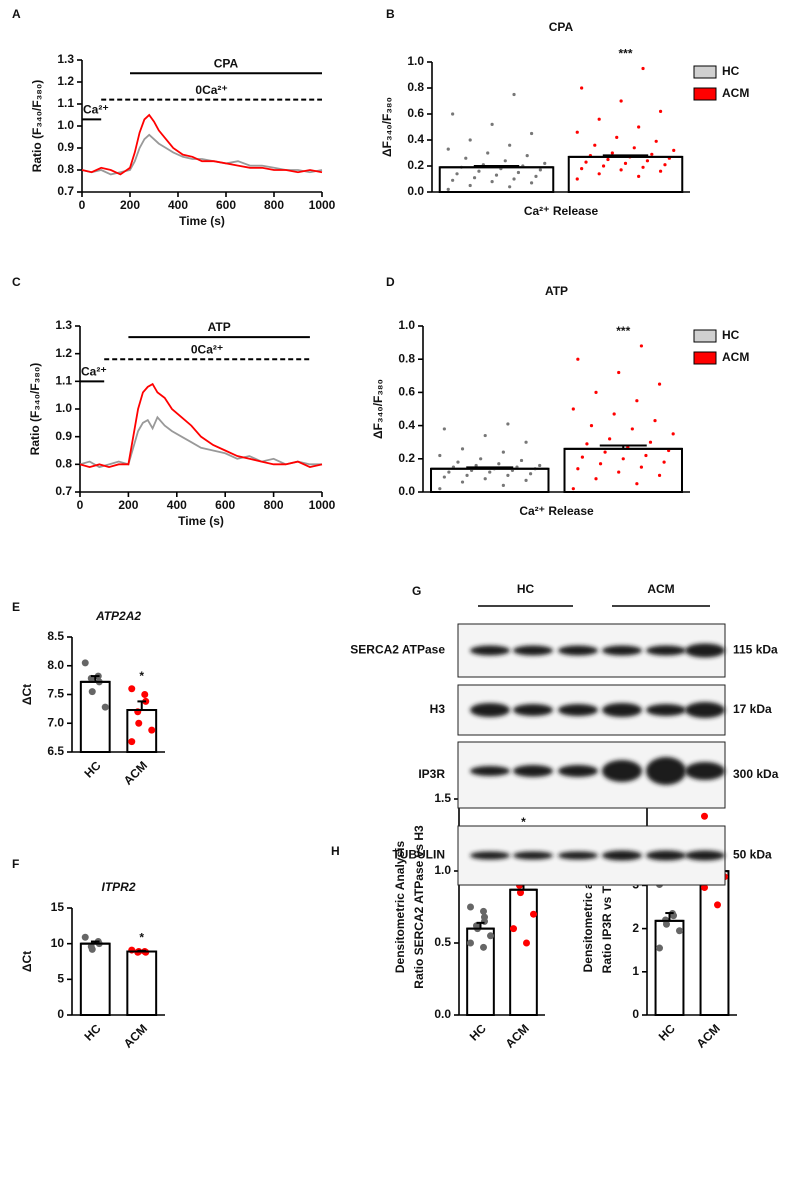  I want to click on legend-label: HC, so click(731, 71).